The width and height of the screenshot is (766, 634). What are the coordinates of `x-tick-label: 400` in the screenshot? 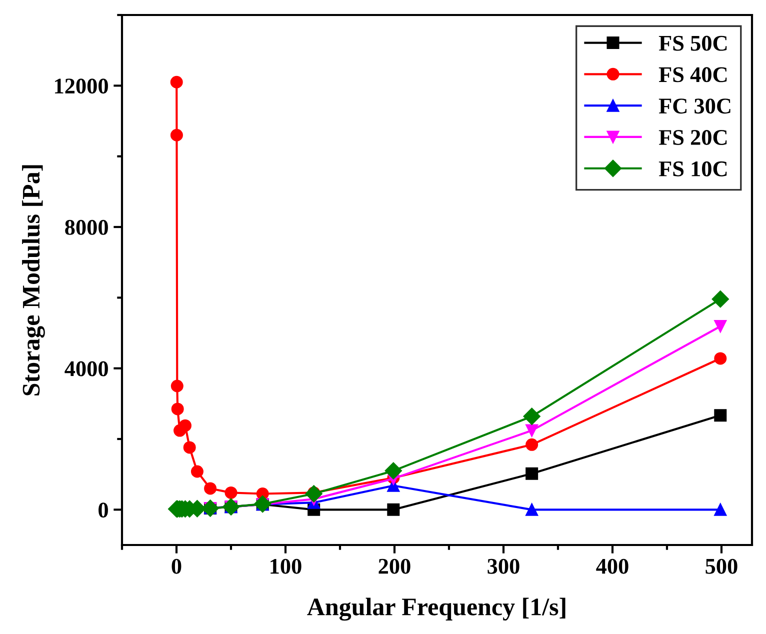 It's located at (612, 566).